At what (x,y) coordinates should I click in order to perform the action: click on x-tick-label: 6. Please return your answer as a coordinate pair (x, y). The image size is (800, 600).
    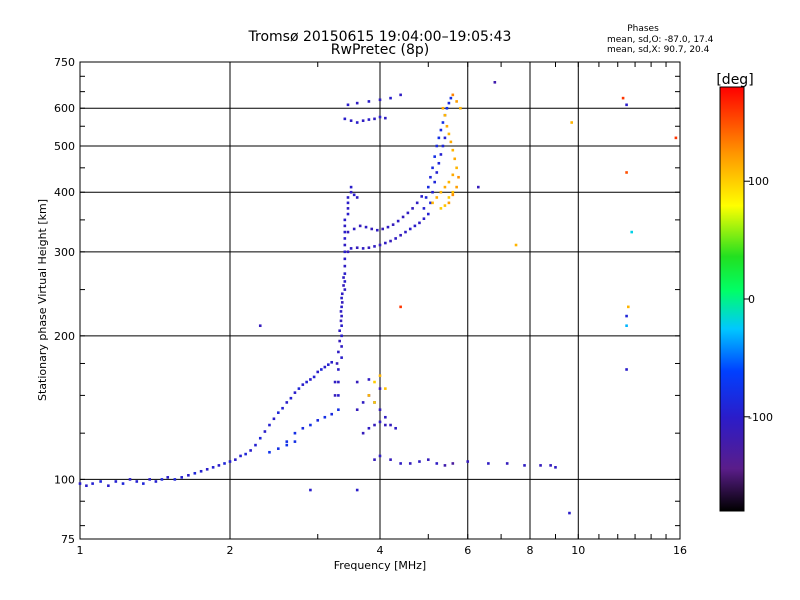
    Looking at the image, I should click on (467, 550).